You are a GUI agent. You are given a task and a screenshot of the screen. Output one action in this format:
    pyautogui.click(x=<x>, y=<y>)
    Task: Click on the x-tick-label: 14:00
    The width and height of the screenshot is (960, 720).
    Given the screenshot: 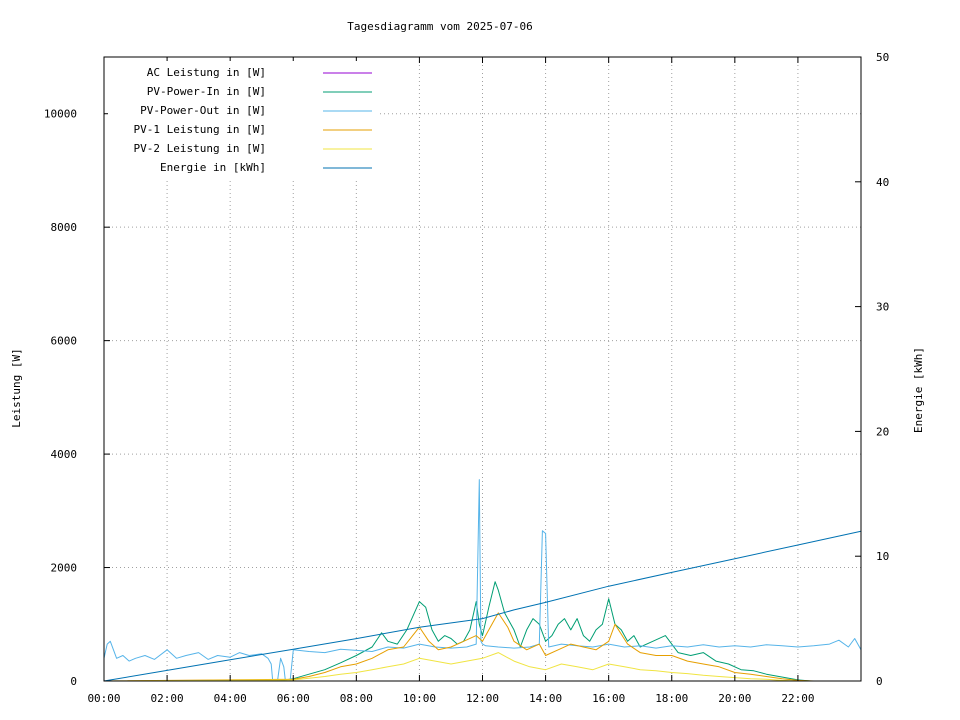 What is the action you would take?
    pyautogui.click(x=545, y=698)
    